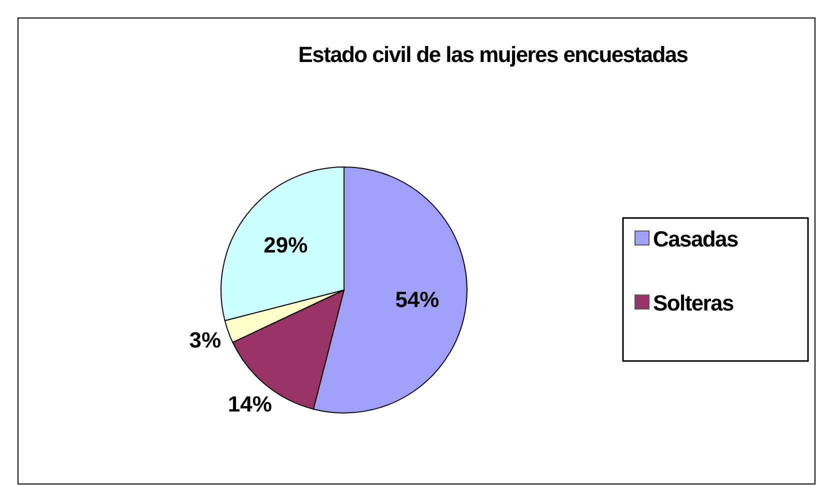 The image size is (817, 486). I want to click on legend-label: Casadas, so click(695, 239).